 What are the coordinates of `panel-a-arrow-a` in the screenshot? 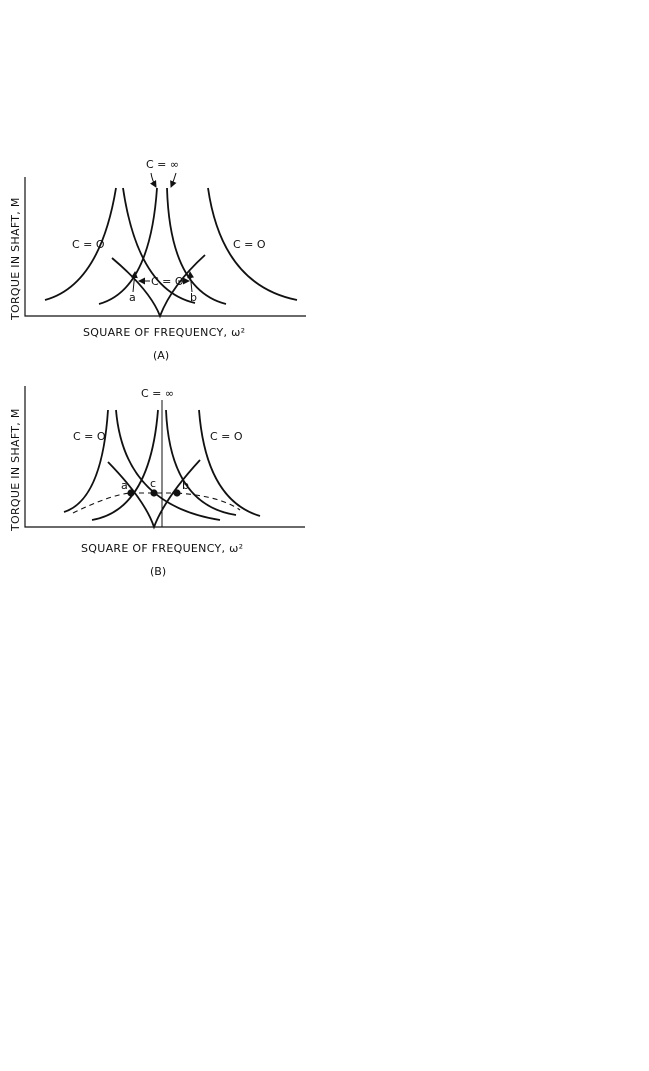 It's located at (134, 282).